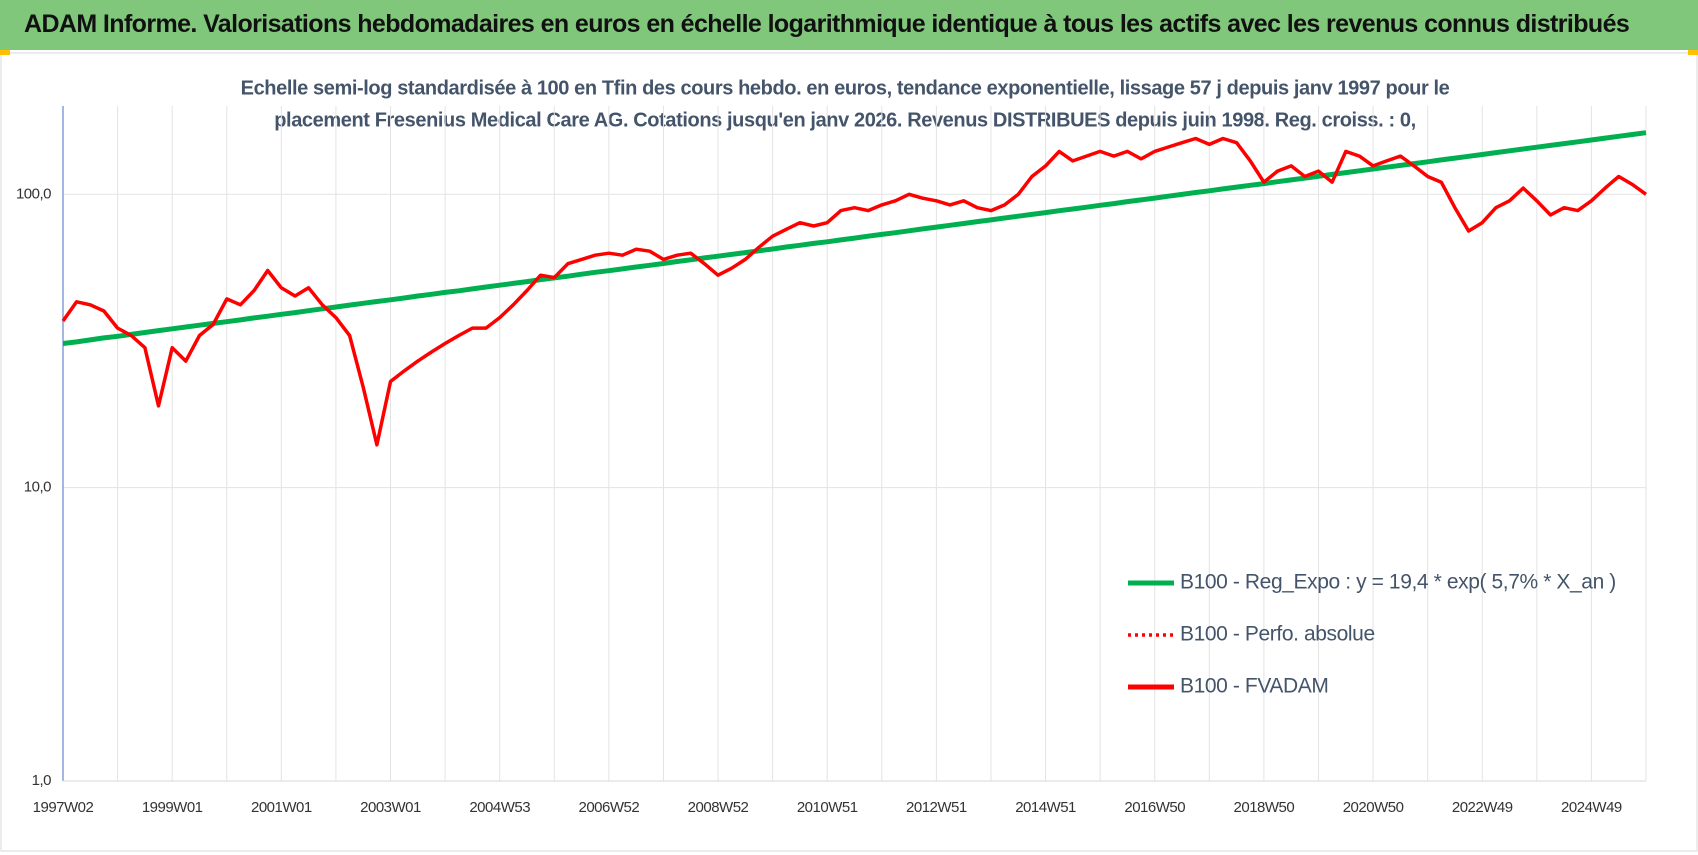 The image size is (1698, 855). What do you see at coordinates (390, 807) in the screenshot?
I see `x-tick-label: 2003W01` at bounding box center [390, 807].